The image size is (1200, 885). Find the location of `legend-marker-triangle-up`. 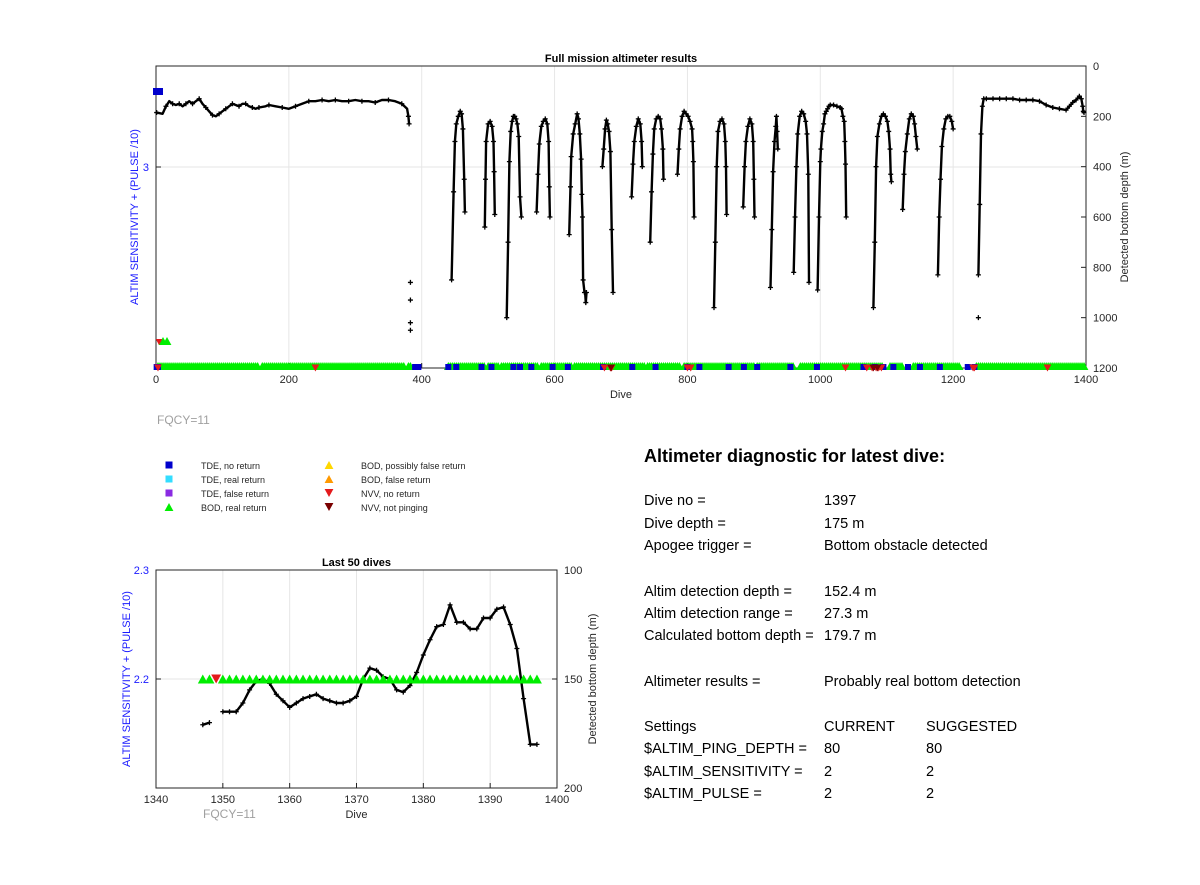

legend-marker-triangle-up is located at coordinates (329, 465).